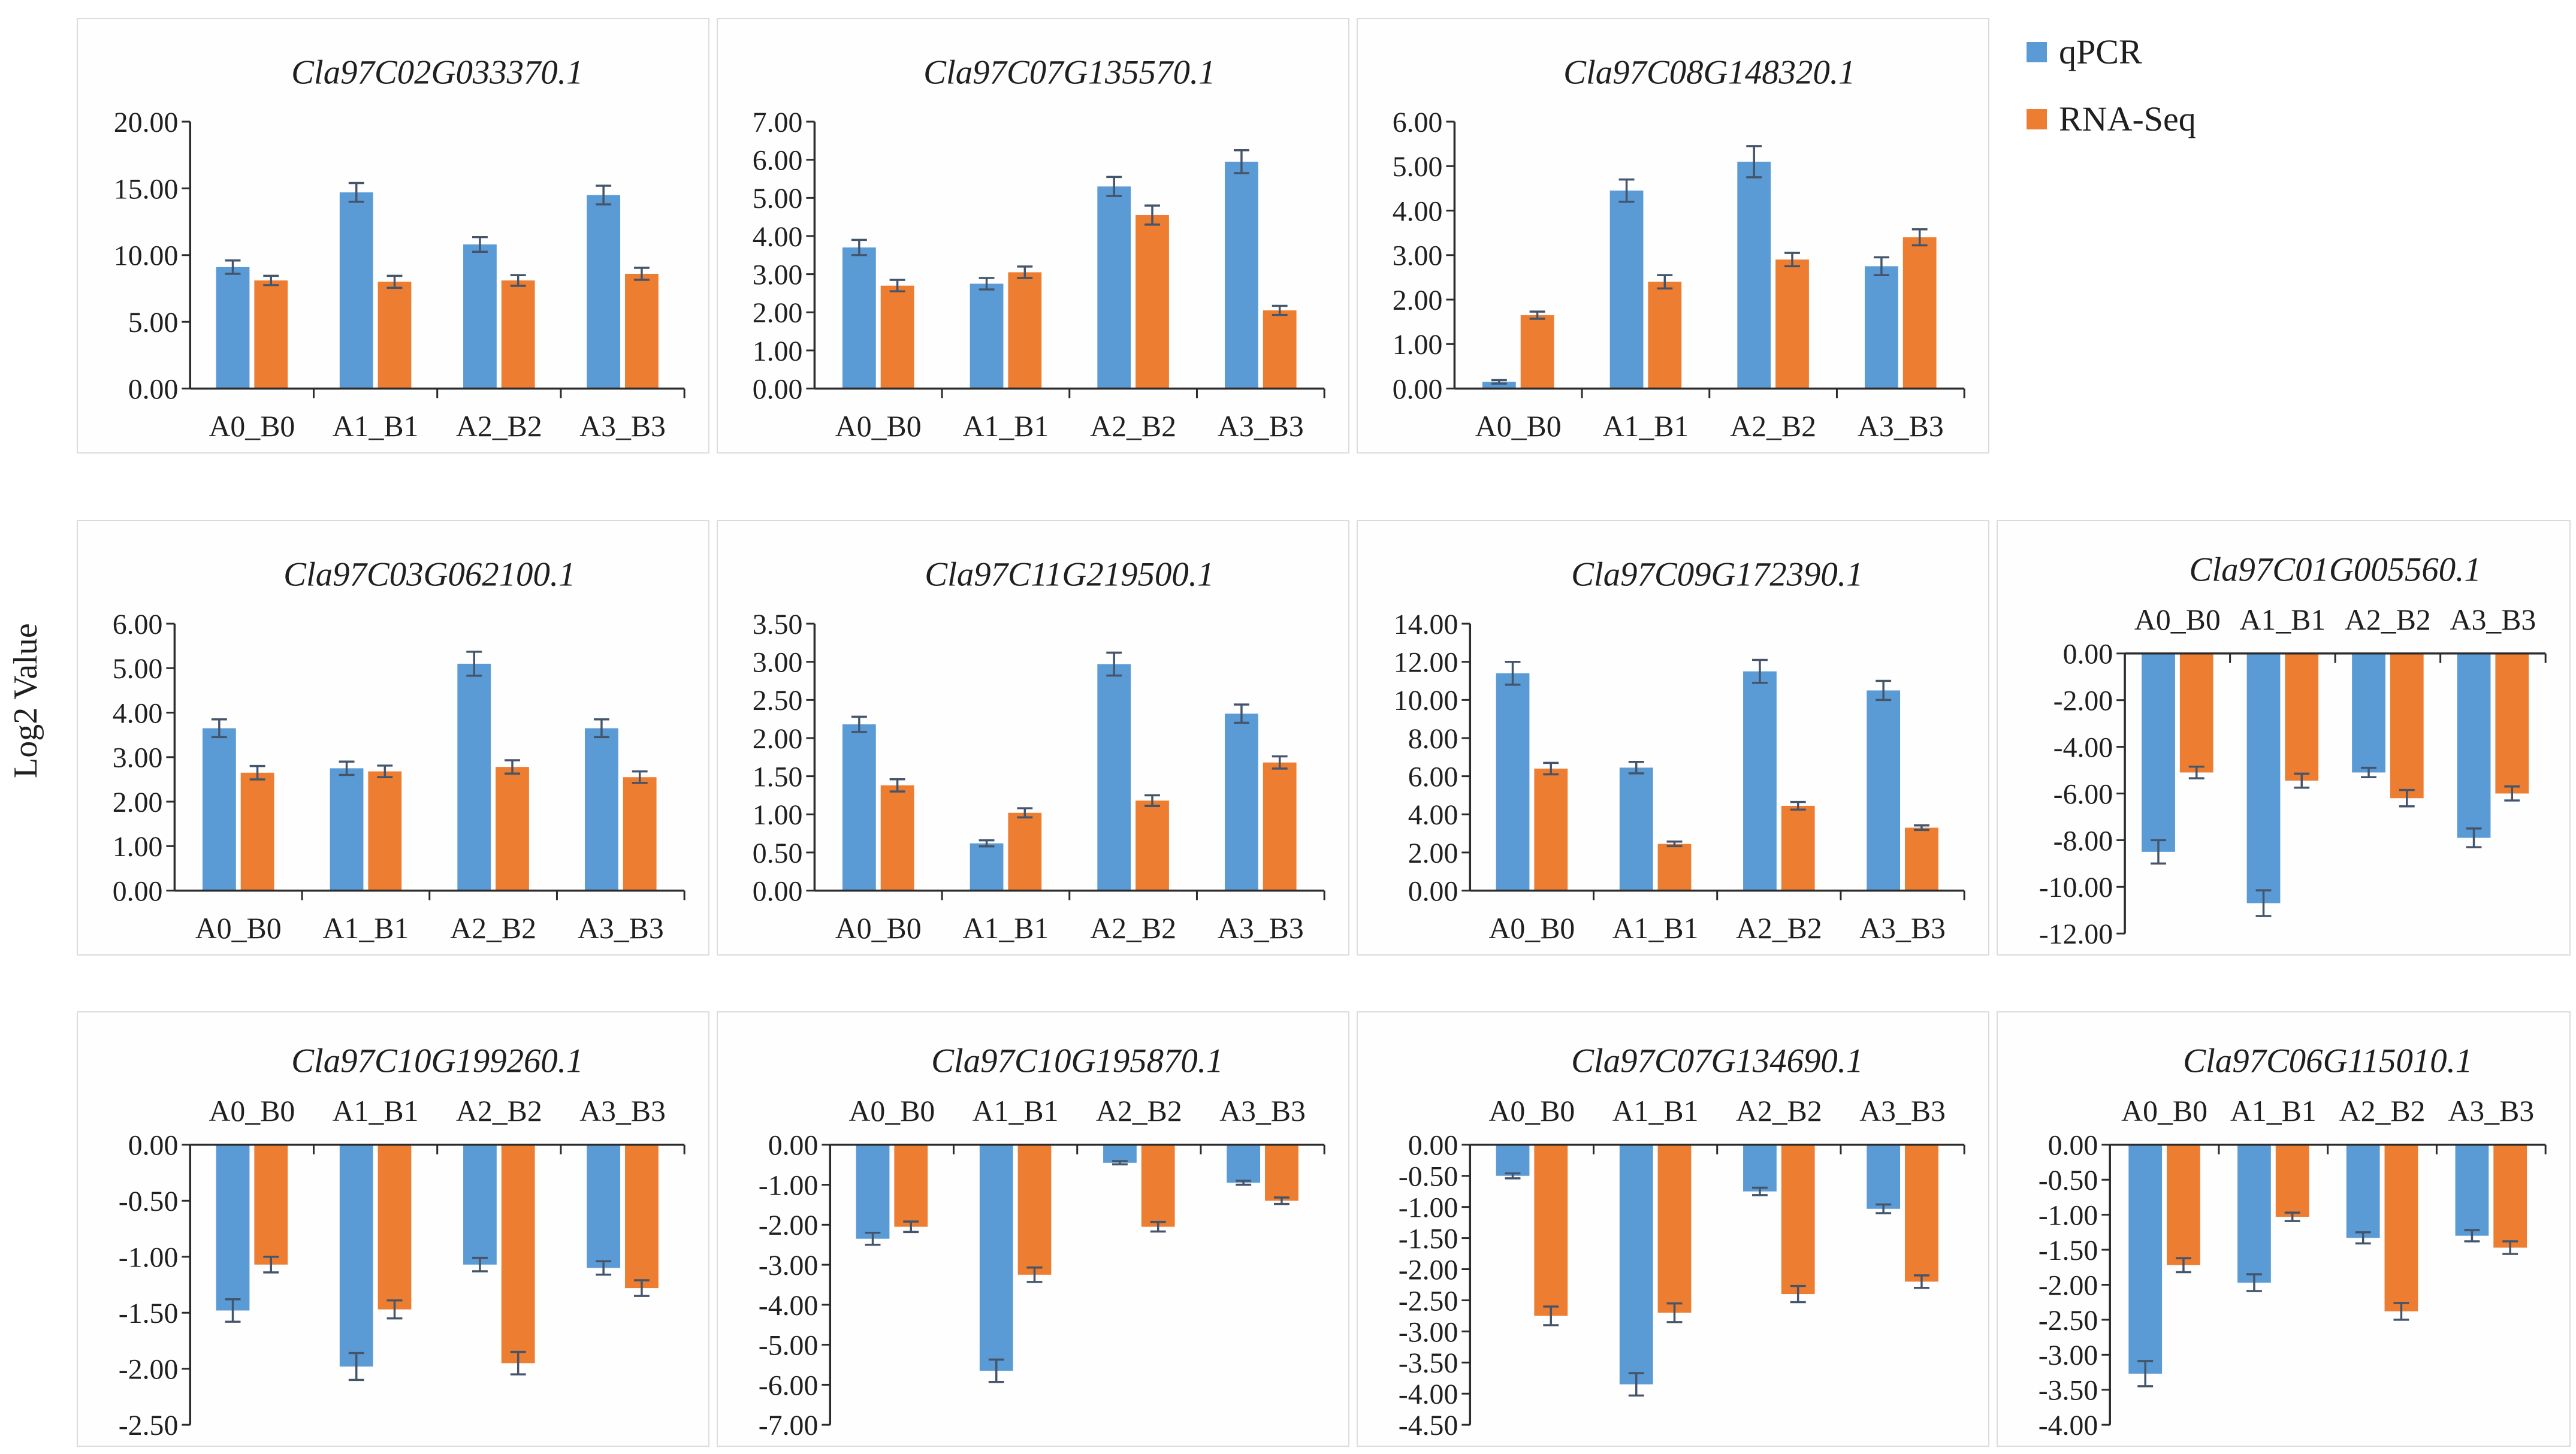 The image size is (2576, 1454). What do you see at coordinates (778, 122) in the screenshot?
I see `y-tick-label: 7.00` at bounding box center [778, 122].